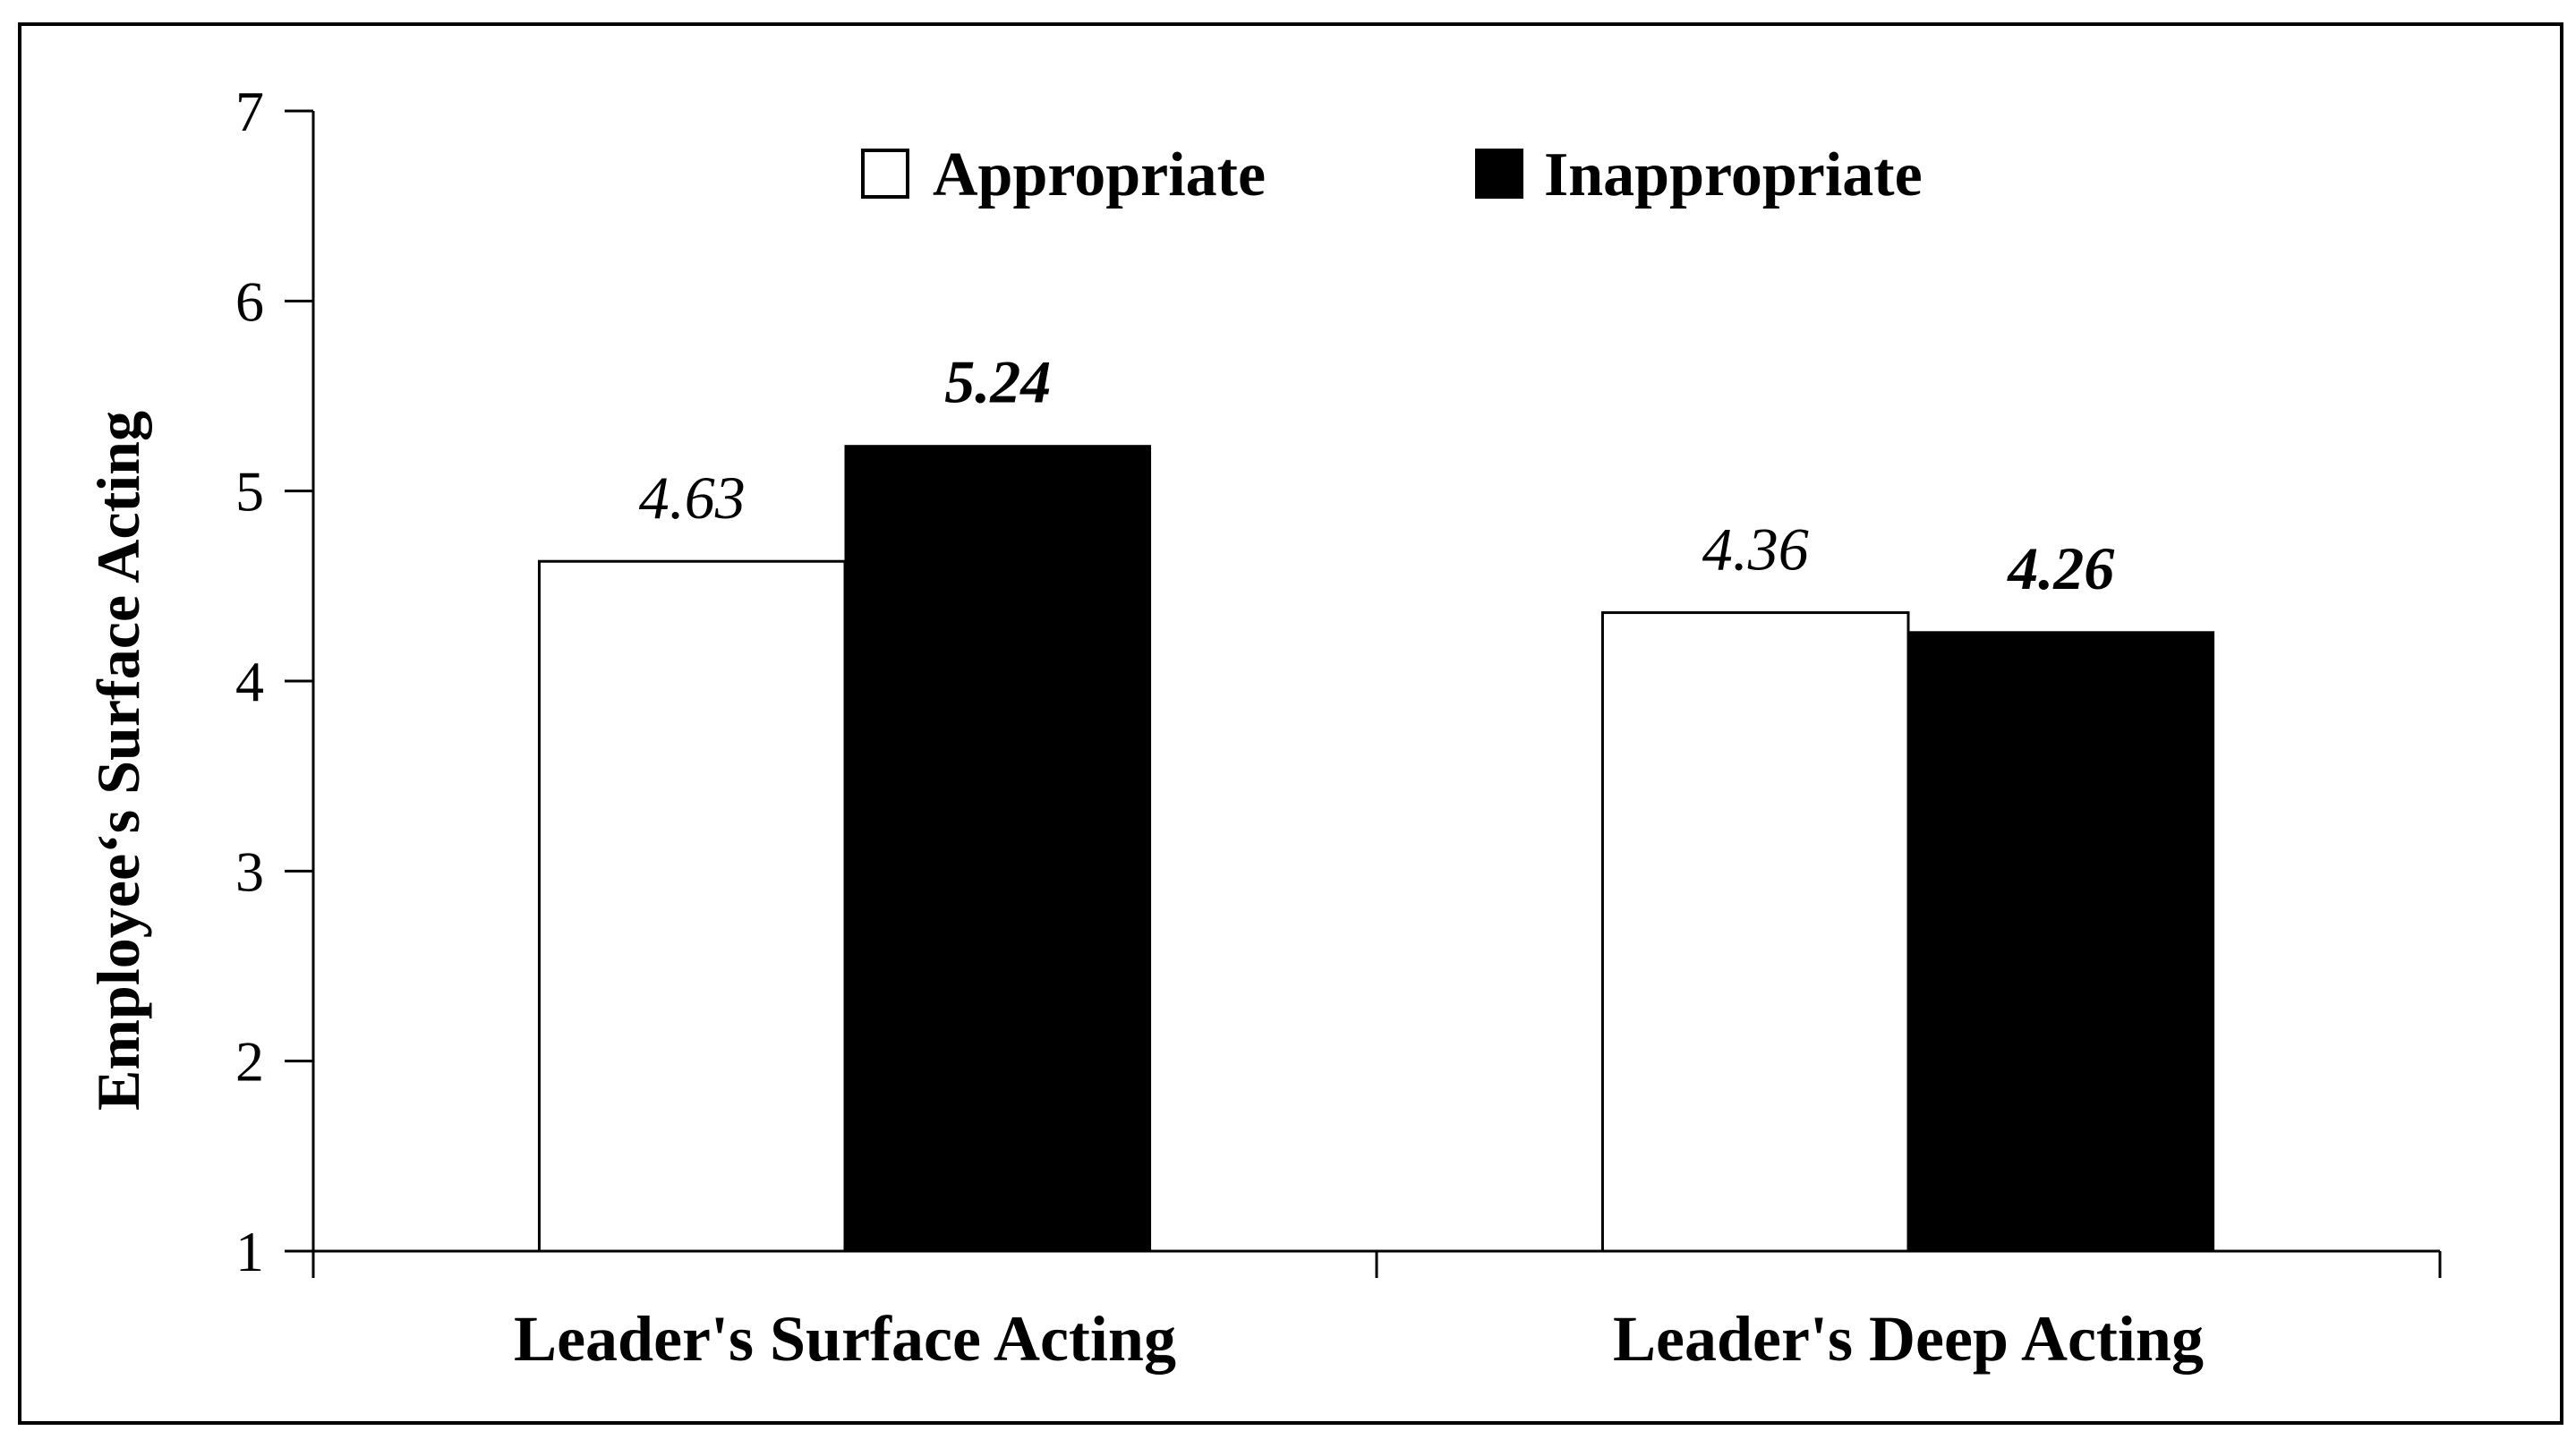  I want to click on legend-swatch-appropriate, so click(885, 174).